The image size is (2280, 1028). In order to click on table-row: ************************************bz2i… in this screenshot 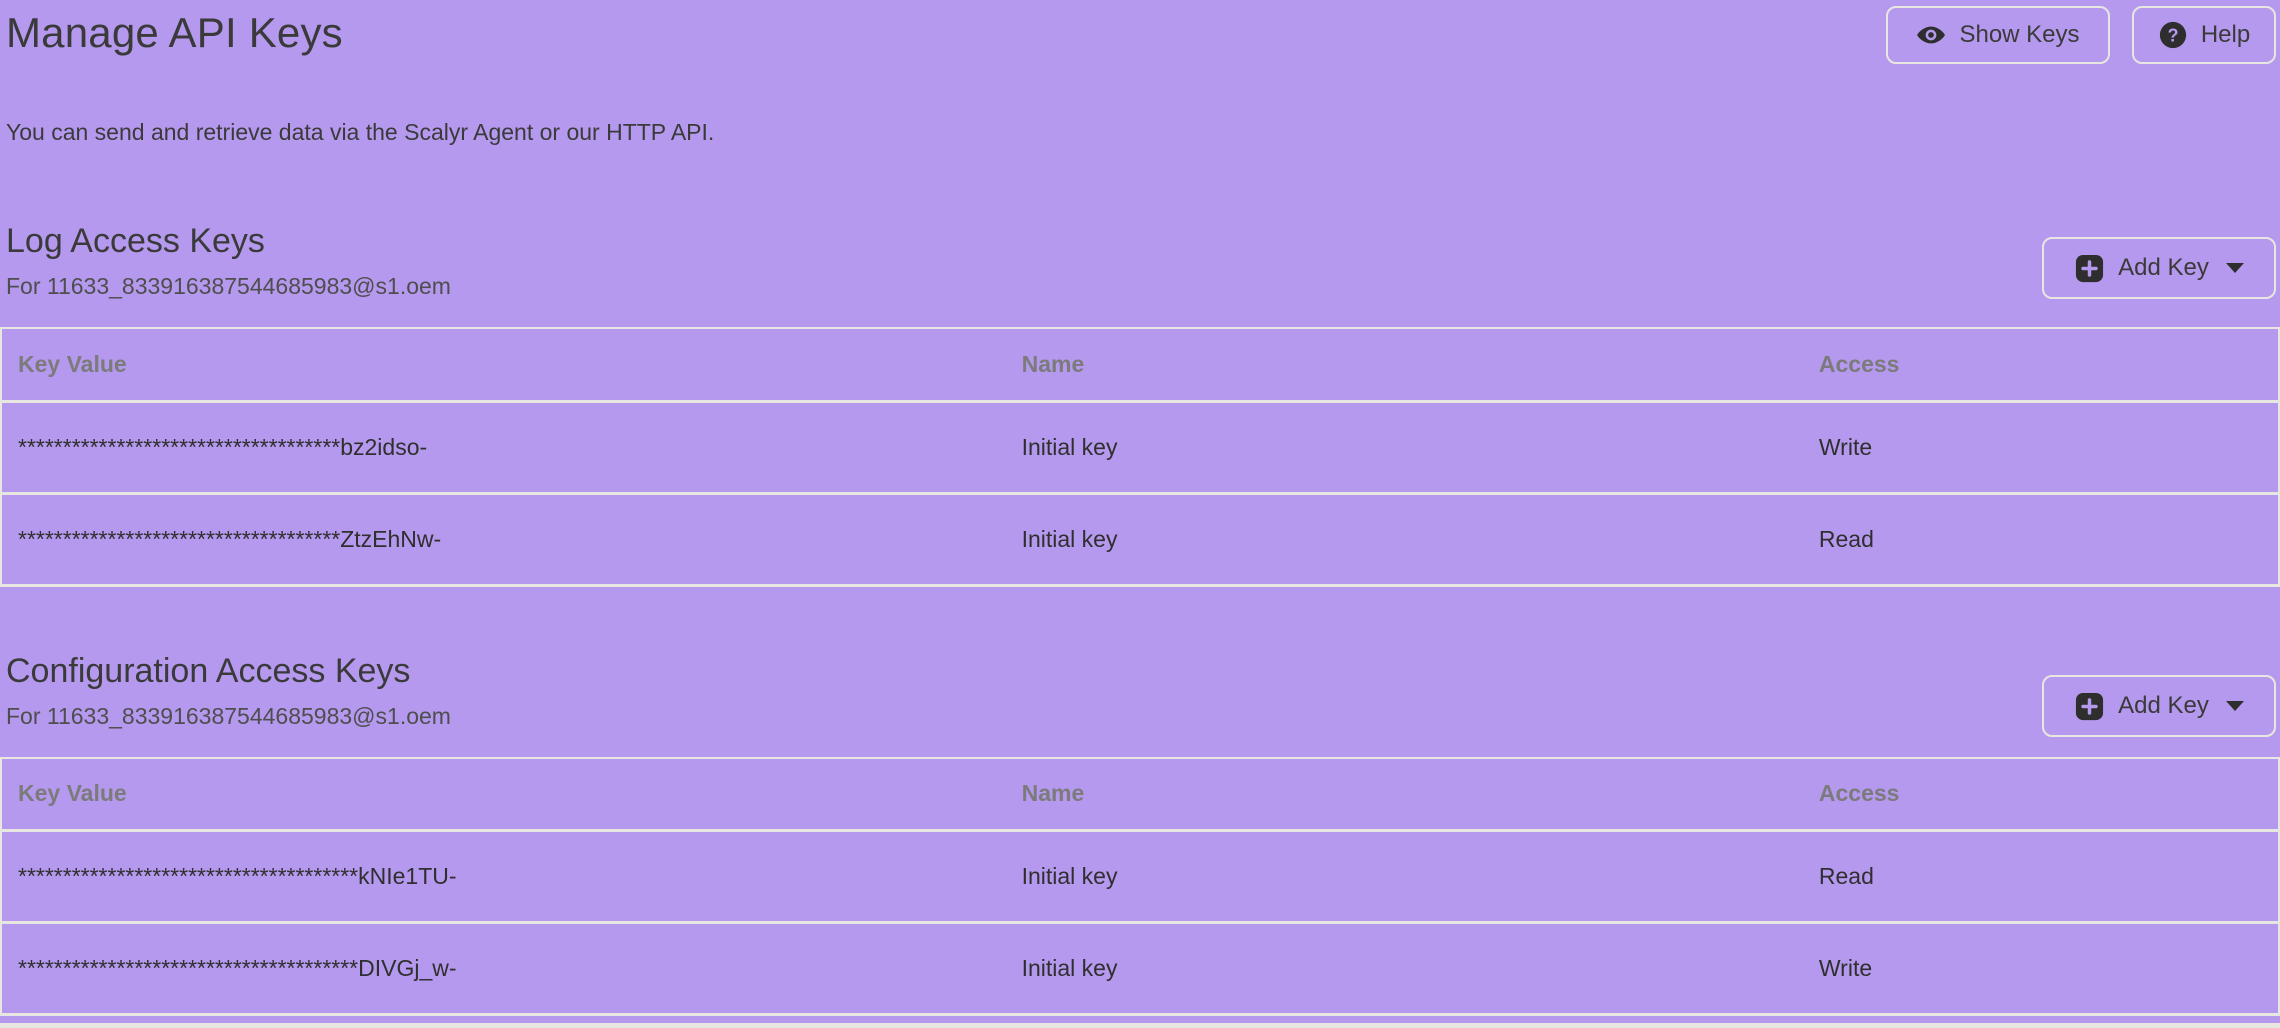, I will do `click(1140, 447)`.